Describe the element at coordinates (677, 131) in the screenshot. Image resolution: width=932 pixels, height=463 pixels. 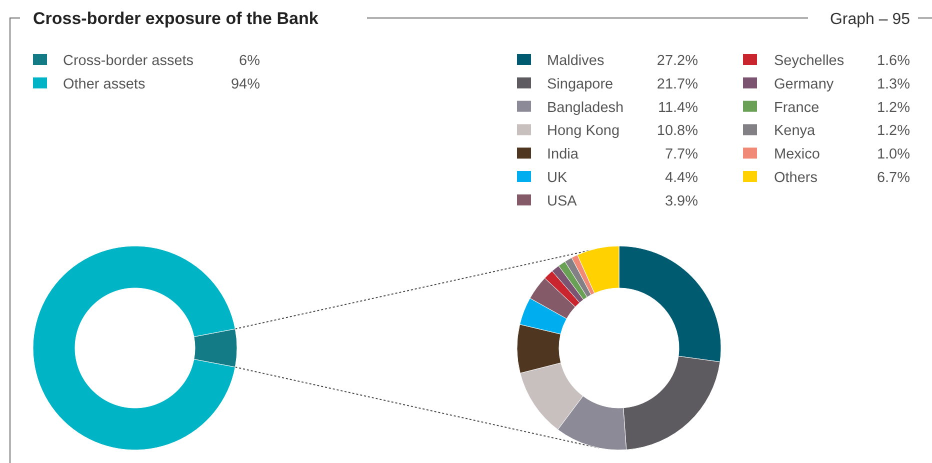
I see `data-label: 10.8%` at that location.